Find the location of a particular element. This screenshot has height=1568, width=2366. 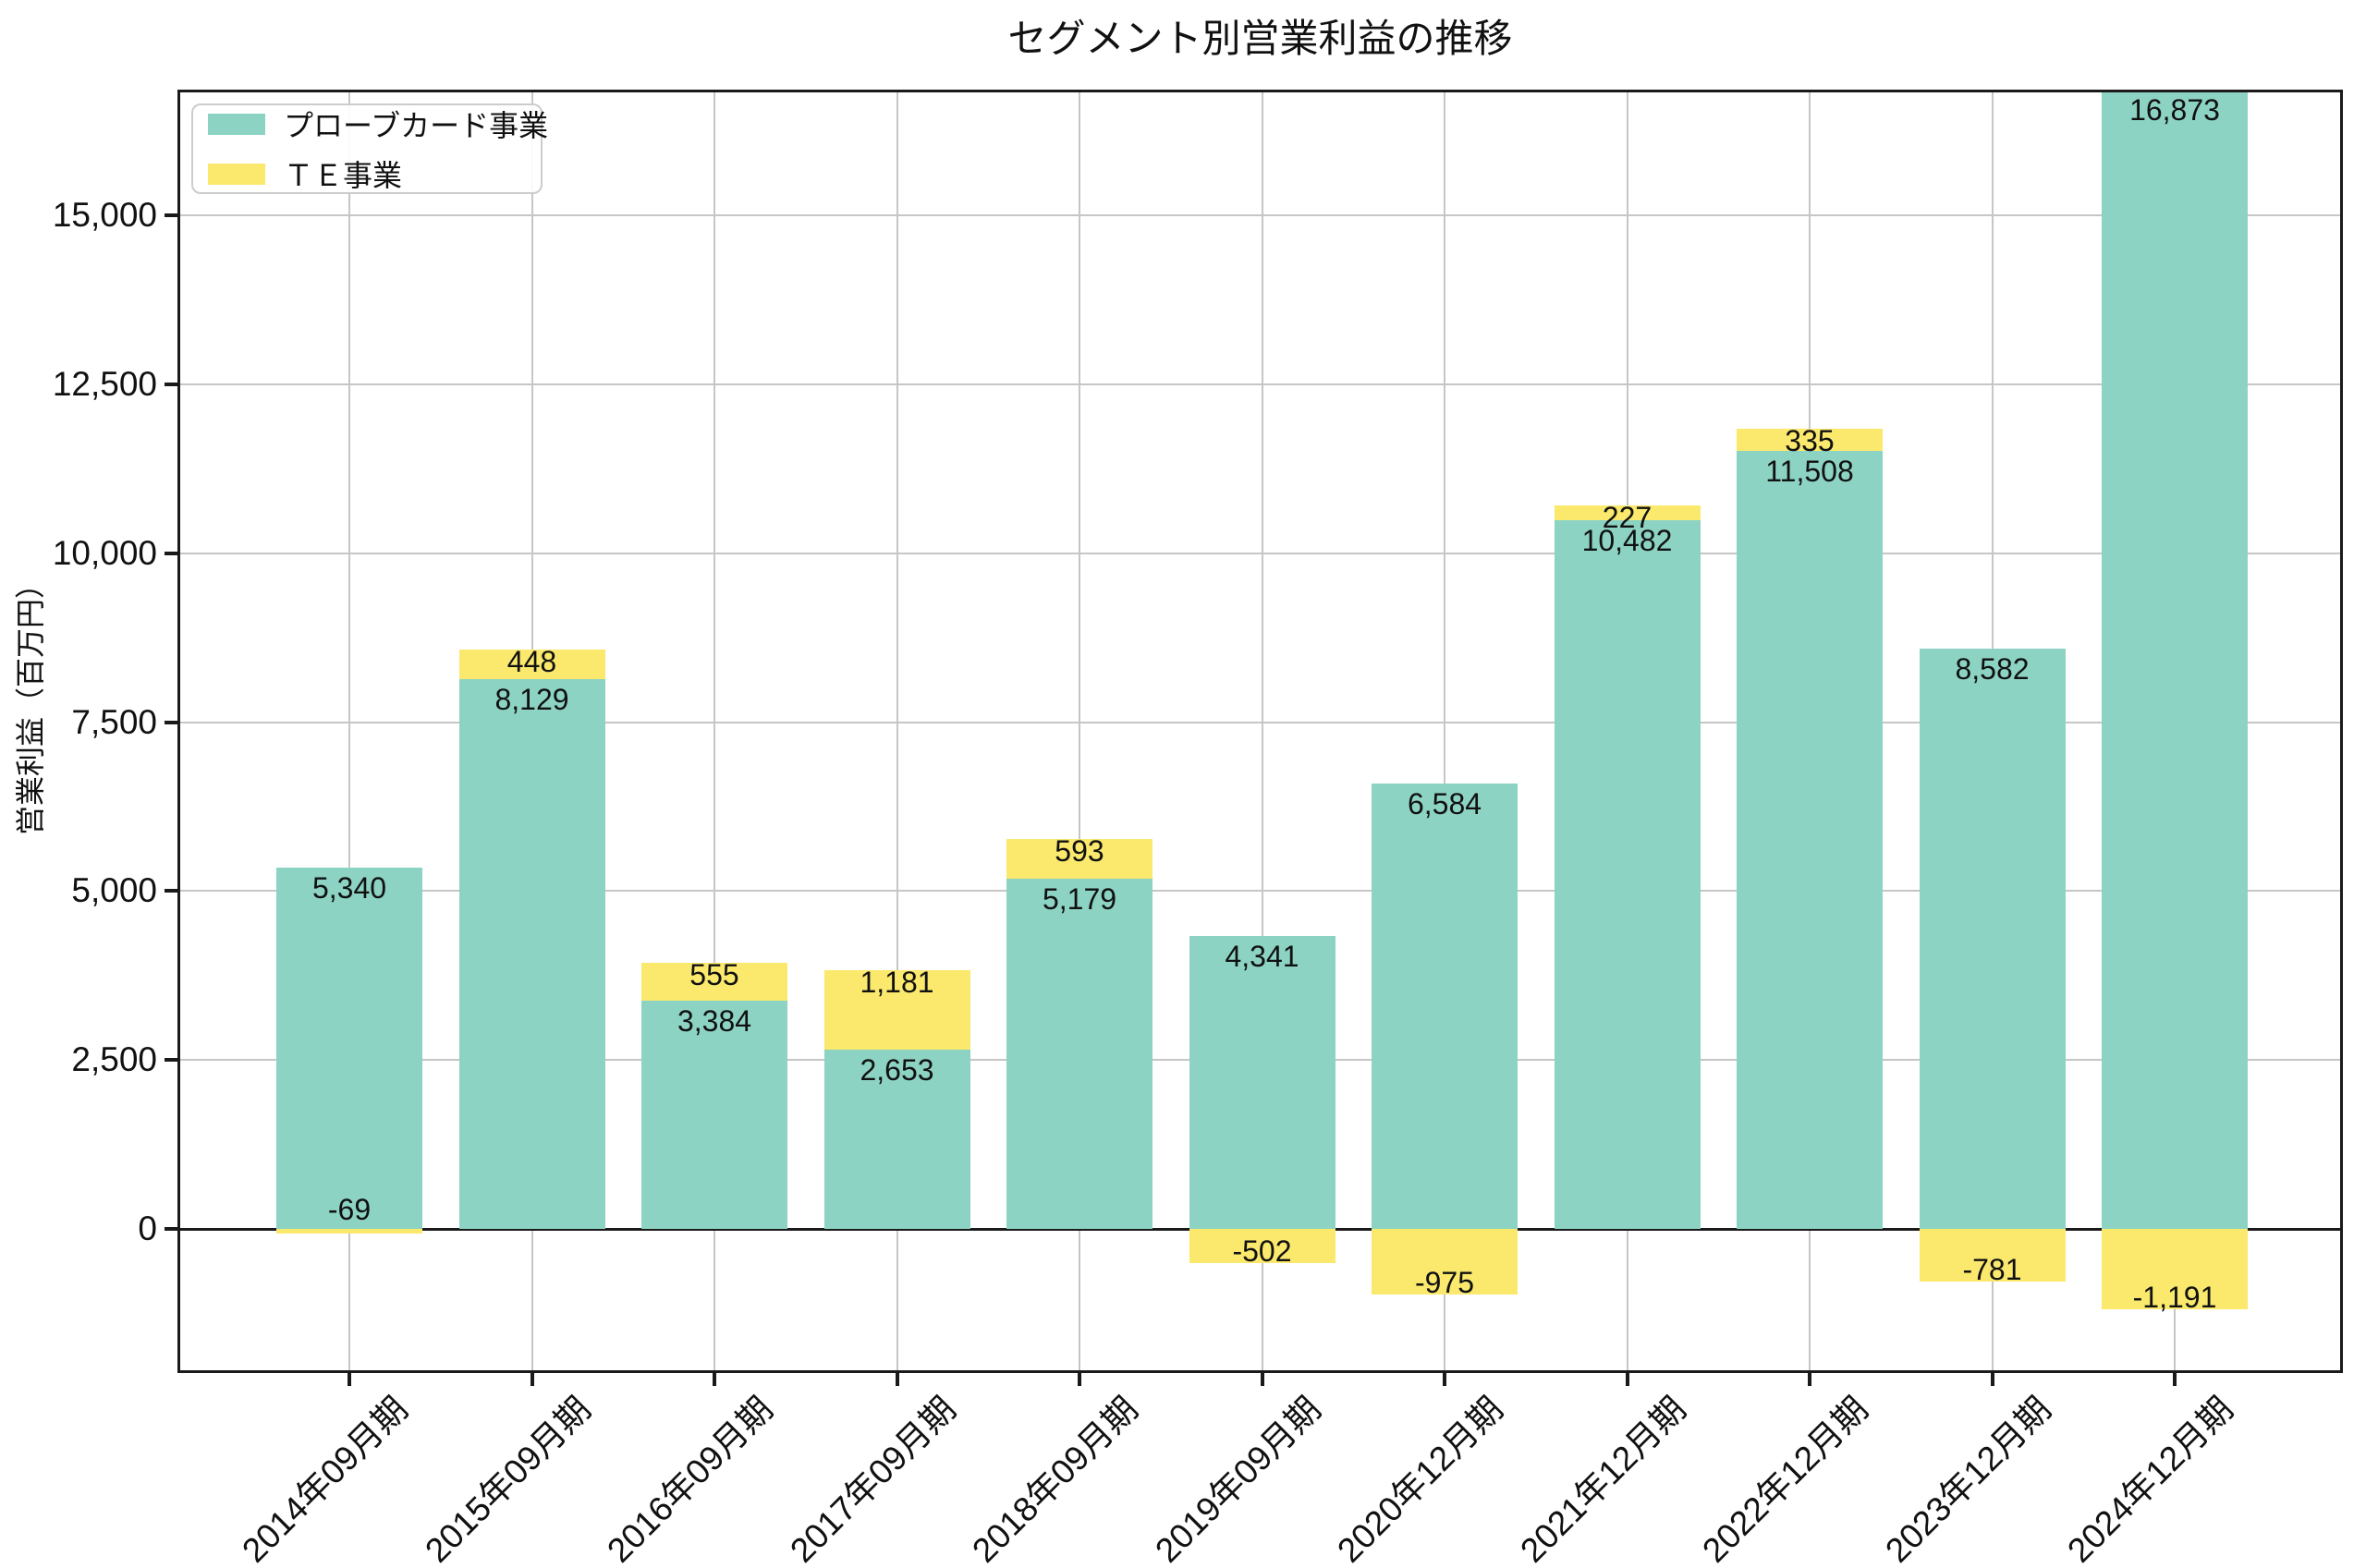

value-label: 4,341 is located at coordinates (1262, 956).